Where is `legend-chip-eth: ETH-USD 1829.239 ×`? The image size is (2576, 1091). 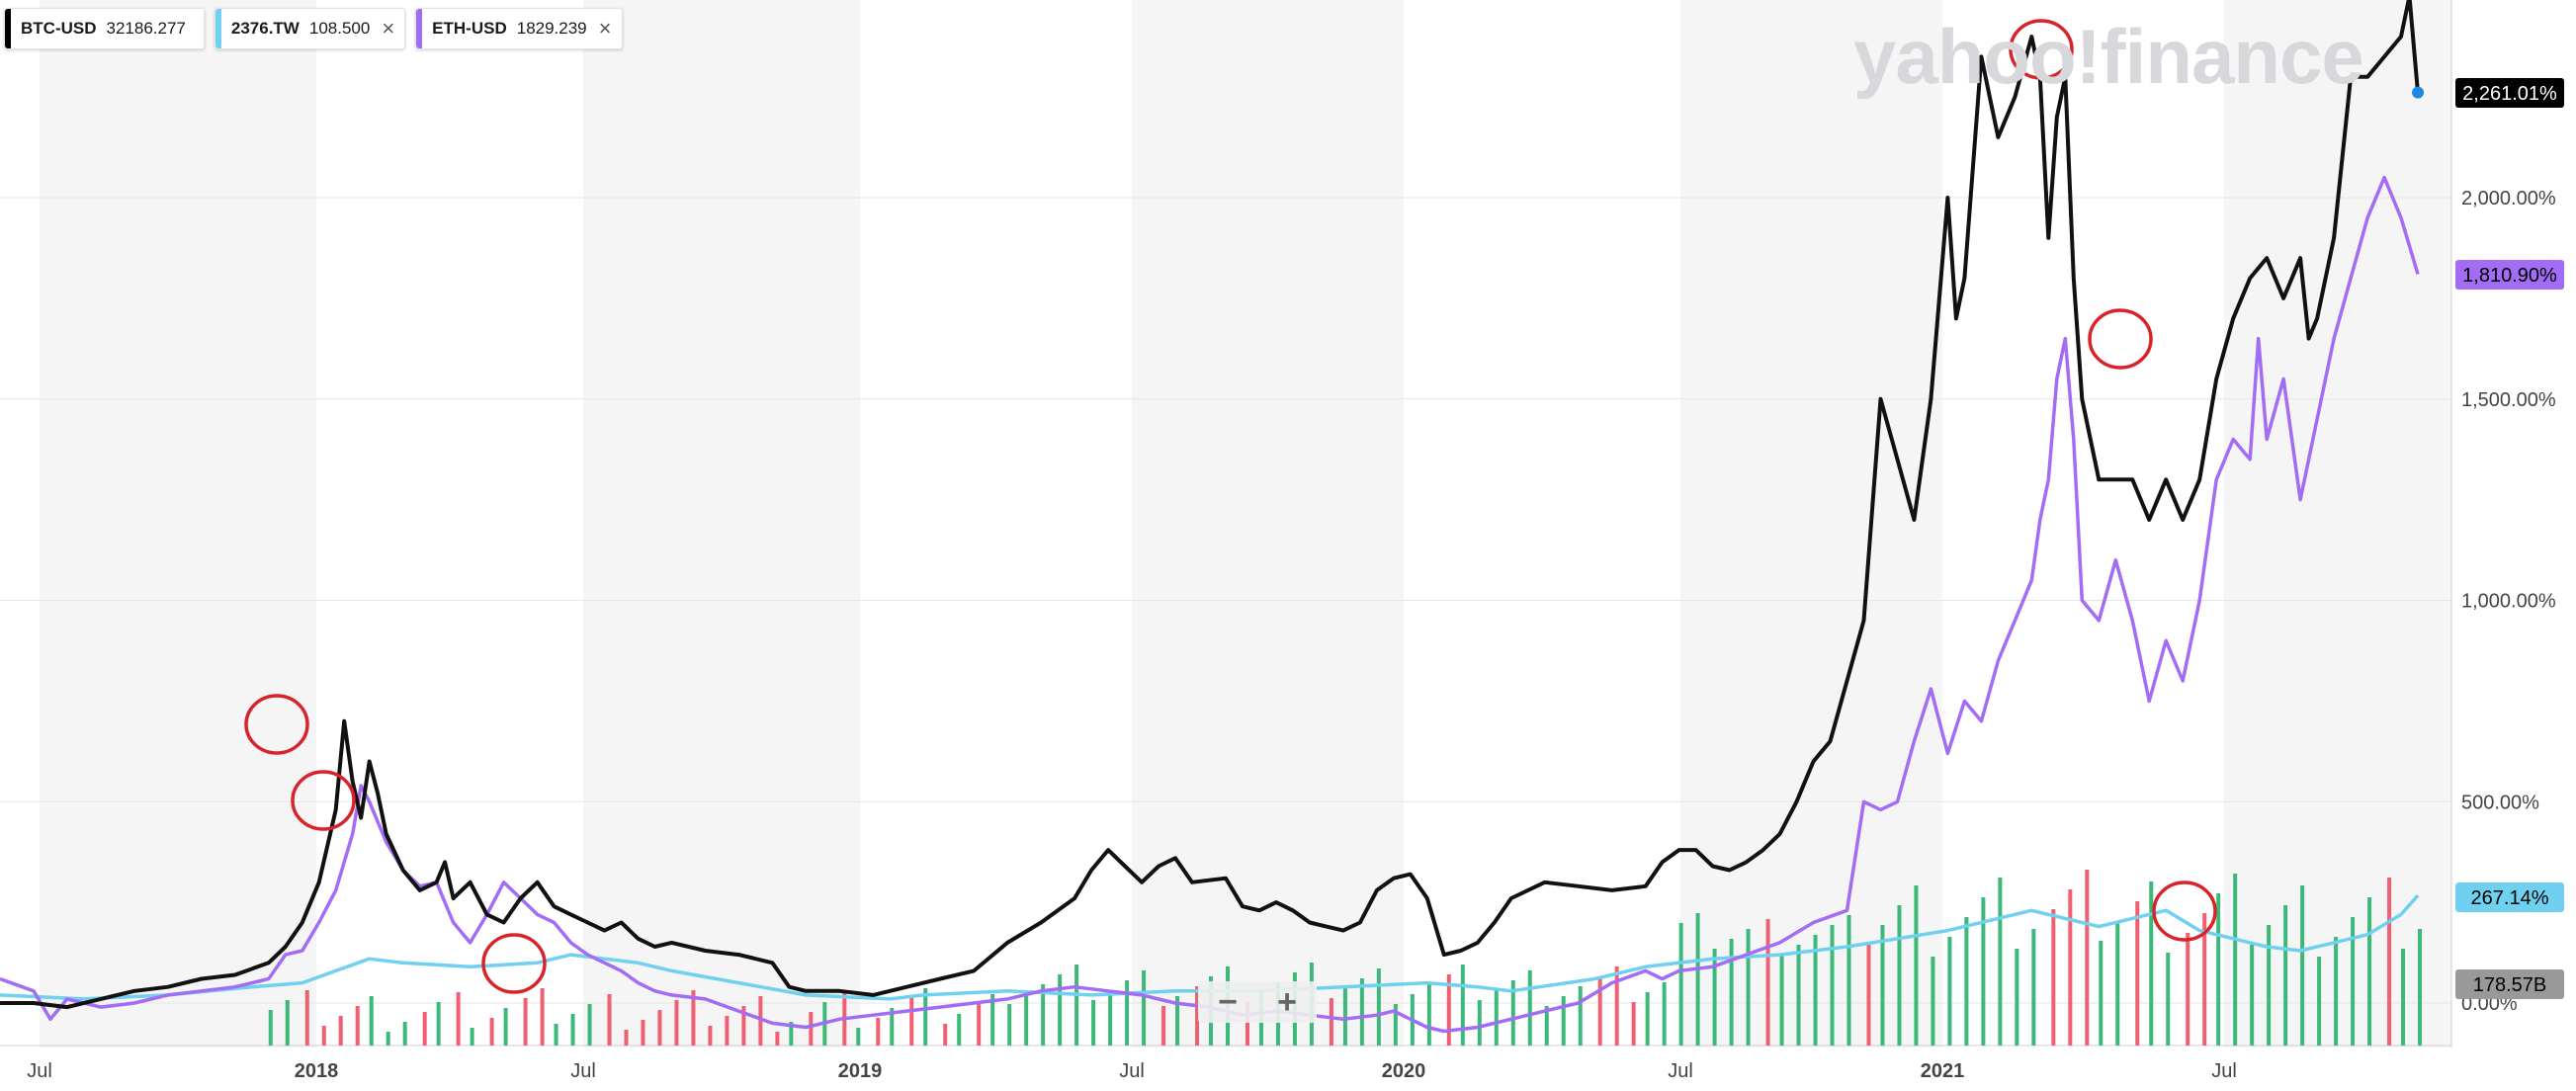
legend-chip-eth: ETH-USD 1829.239 × is located at coordinates (519, 28).